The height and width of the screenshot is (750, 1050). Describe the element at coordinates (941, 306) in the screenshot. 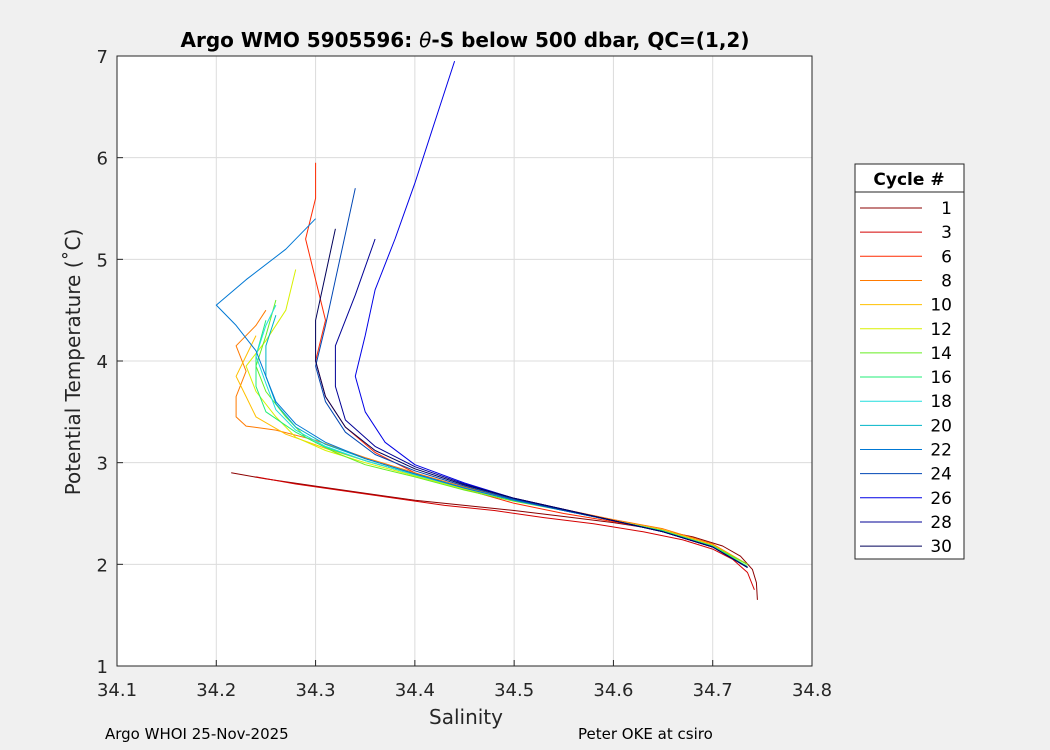

I see `legend-label-cycle-10: 10` at that location.